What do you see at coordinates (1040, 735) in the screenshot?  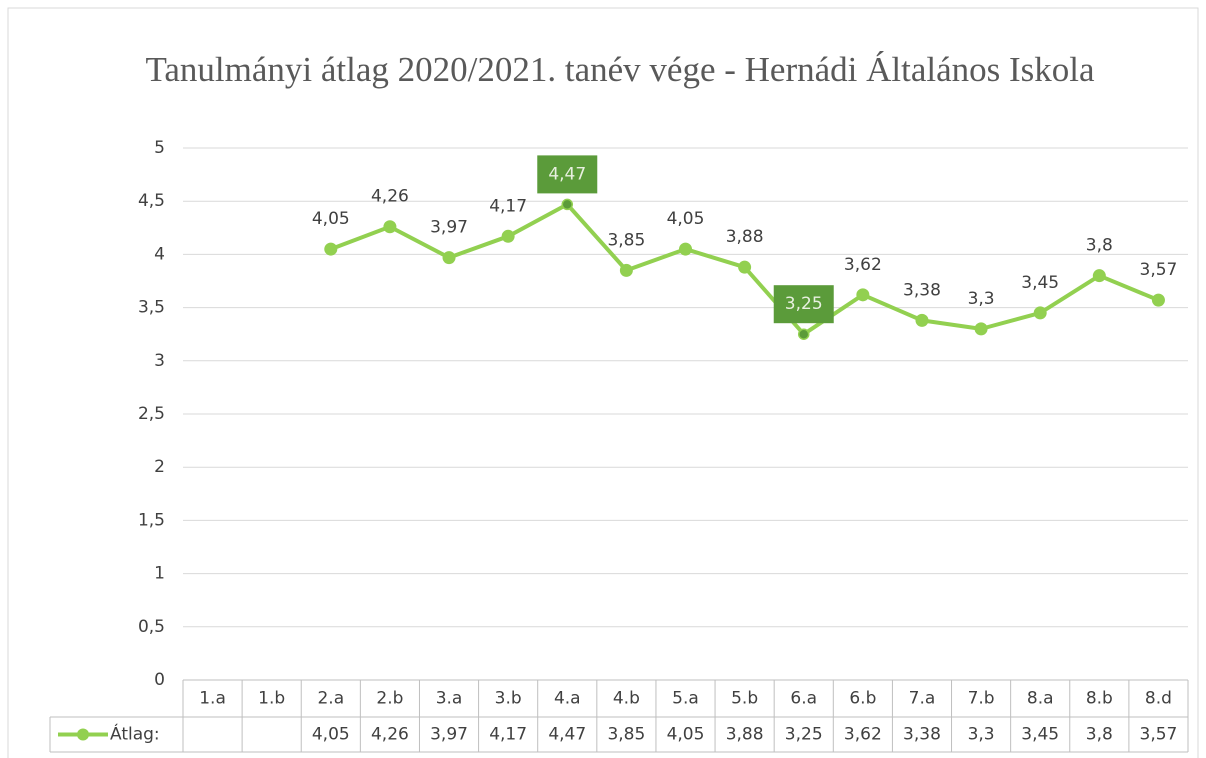 I see `table-value: 3,45` at bounding box center [1040, 735].